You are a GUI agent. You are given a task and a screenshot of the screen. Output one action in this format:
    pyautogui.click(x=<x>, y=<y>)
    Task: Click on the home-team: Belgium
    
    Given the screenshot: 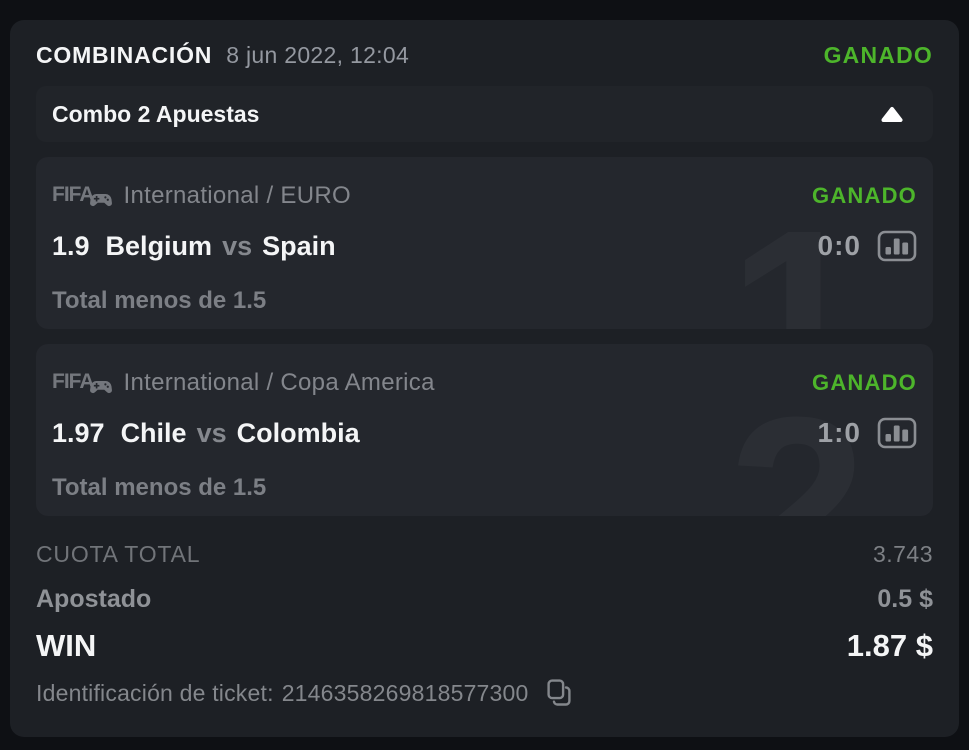 What is the action you would take?
    pyautogui.click(x=159, y=245)
    